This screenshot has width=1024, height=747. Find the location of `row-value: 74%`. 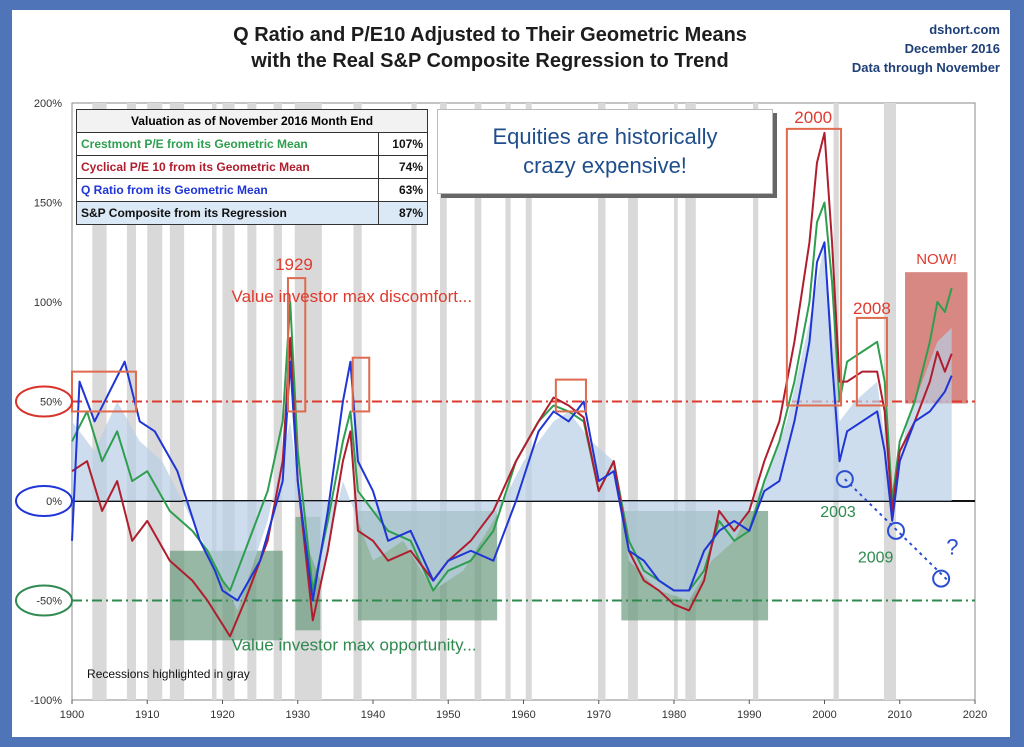

row-value: 74% is located at coordinates (403, 167).